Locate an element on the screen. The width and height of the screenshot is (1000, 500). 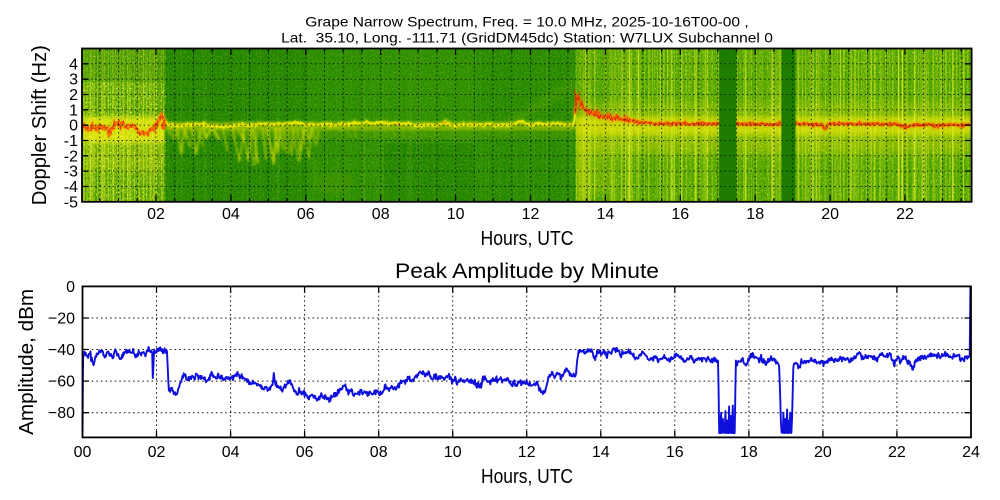
svg-text: -2 is located at coordinates (71, 156).